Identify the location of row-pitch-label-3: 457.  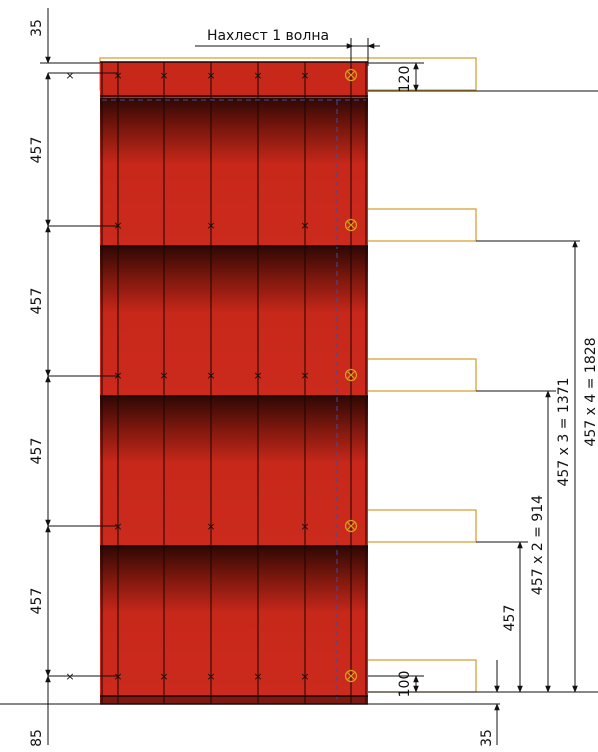
(37, 451).